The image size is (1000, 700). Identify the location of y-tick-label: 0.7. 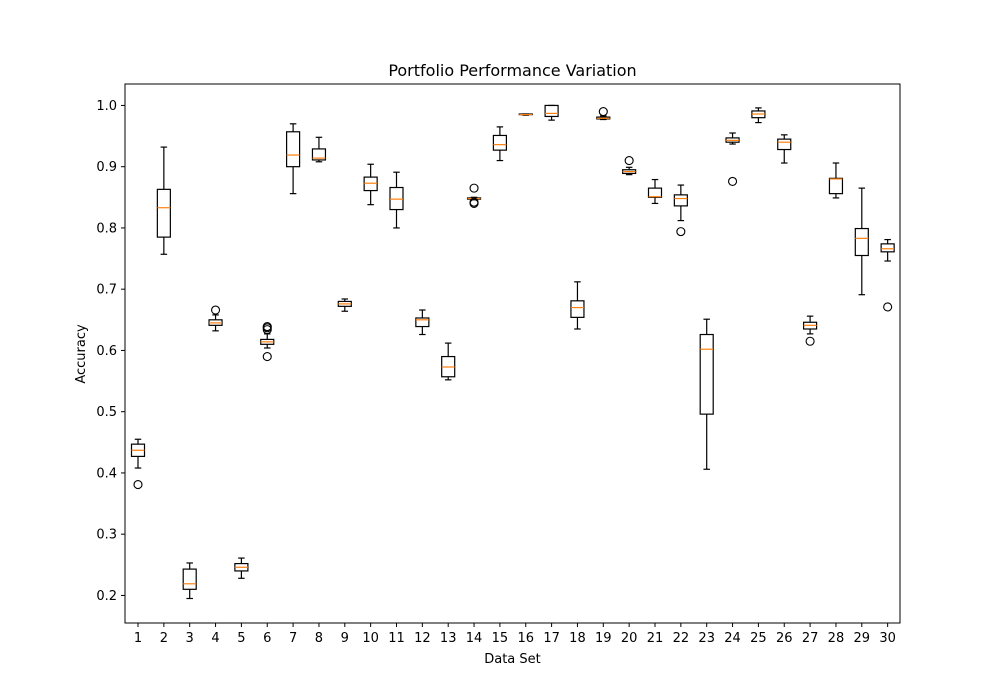
(106, 290).